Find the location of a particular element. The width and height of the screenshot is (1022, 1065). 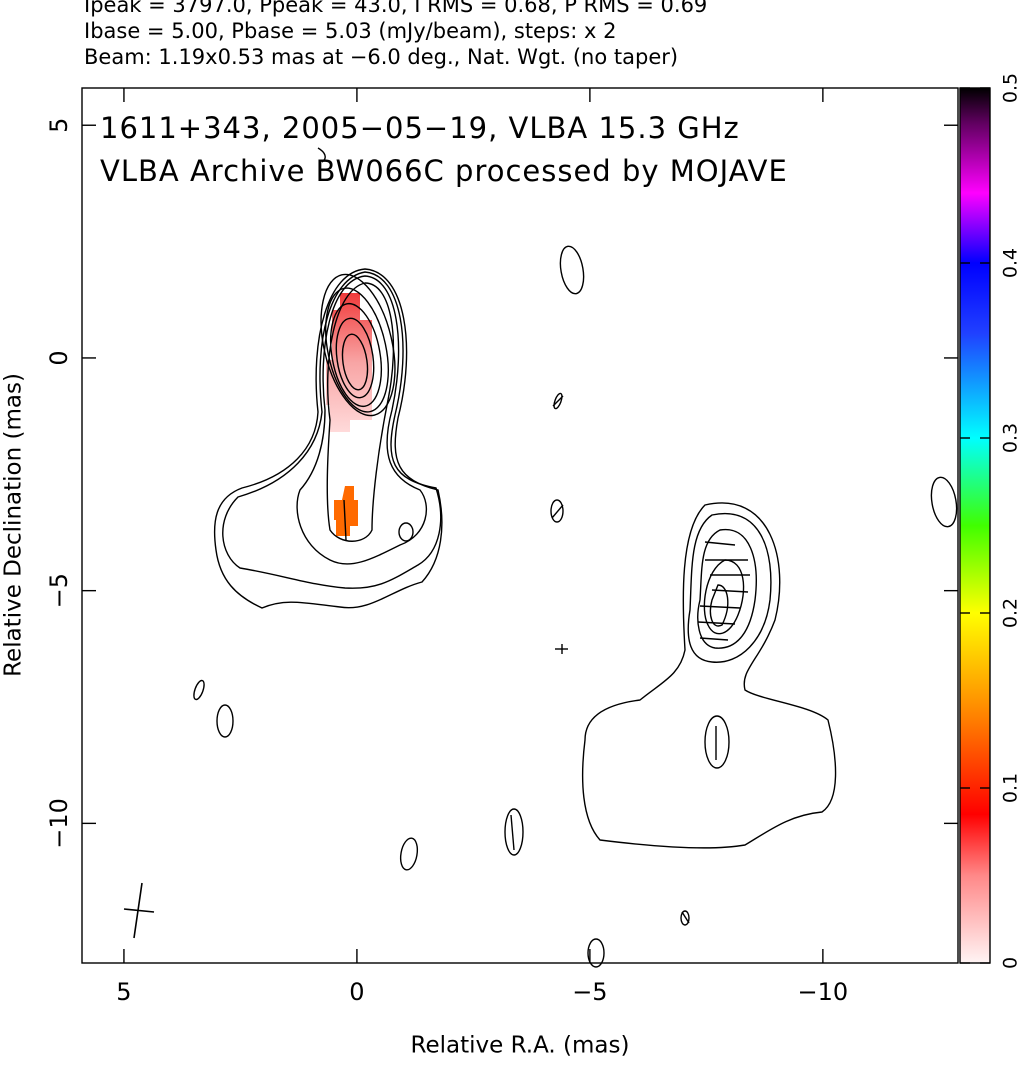

y-tick-label: 5 is located at coordinates (59, 125).